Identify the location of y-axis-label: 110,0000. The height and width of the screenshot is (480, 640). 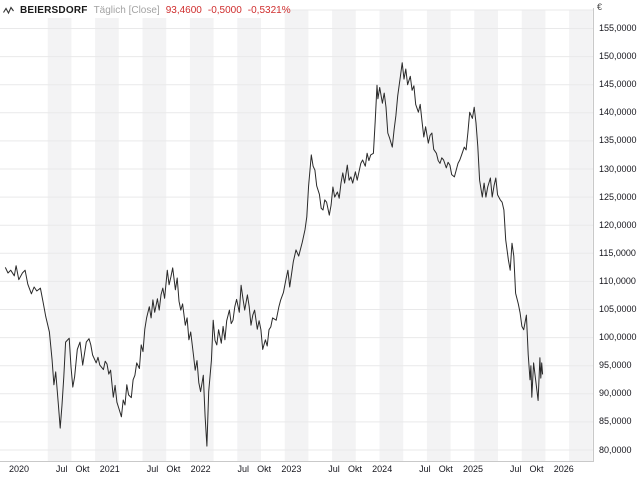
(617, 280).